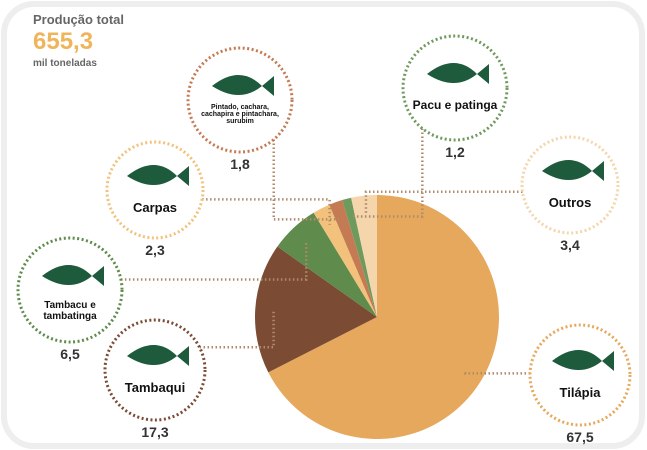  Describe the element at coordinates (155, 432) in the screenshot. I see `value-label: 17,3` at that location.